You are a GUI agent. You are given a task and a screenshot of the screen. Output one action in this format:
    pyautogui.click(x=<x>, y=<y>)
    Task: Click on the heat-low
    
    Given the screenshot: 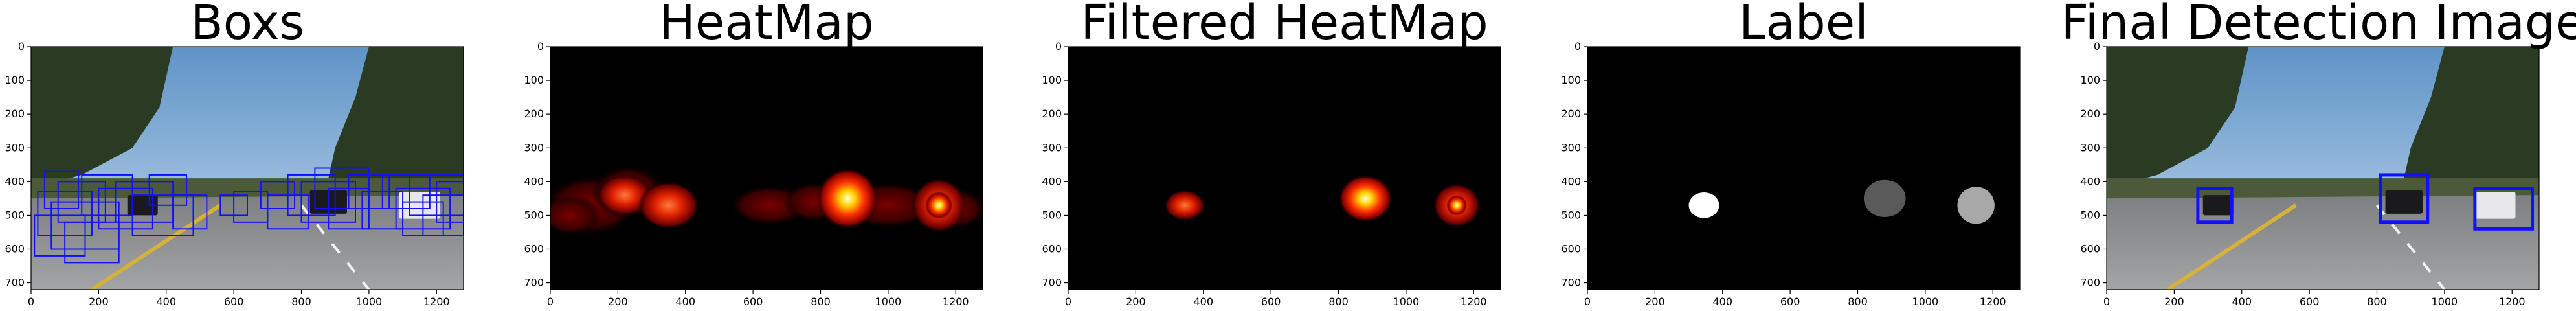 What is the action you would take?
    pyautogui.click(x=575, y=215)
    